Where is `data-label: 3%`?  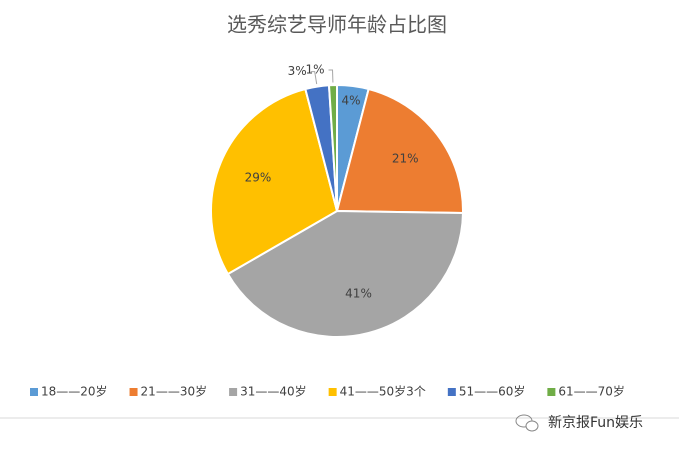 data-label: 3% is located at coordinates (297, 71).